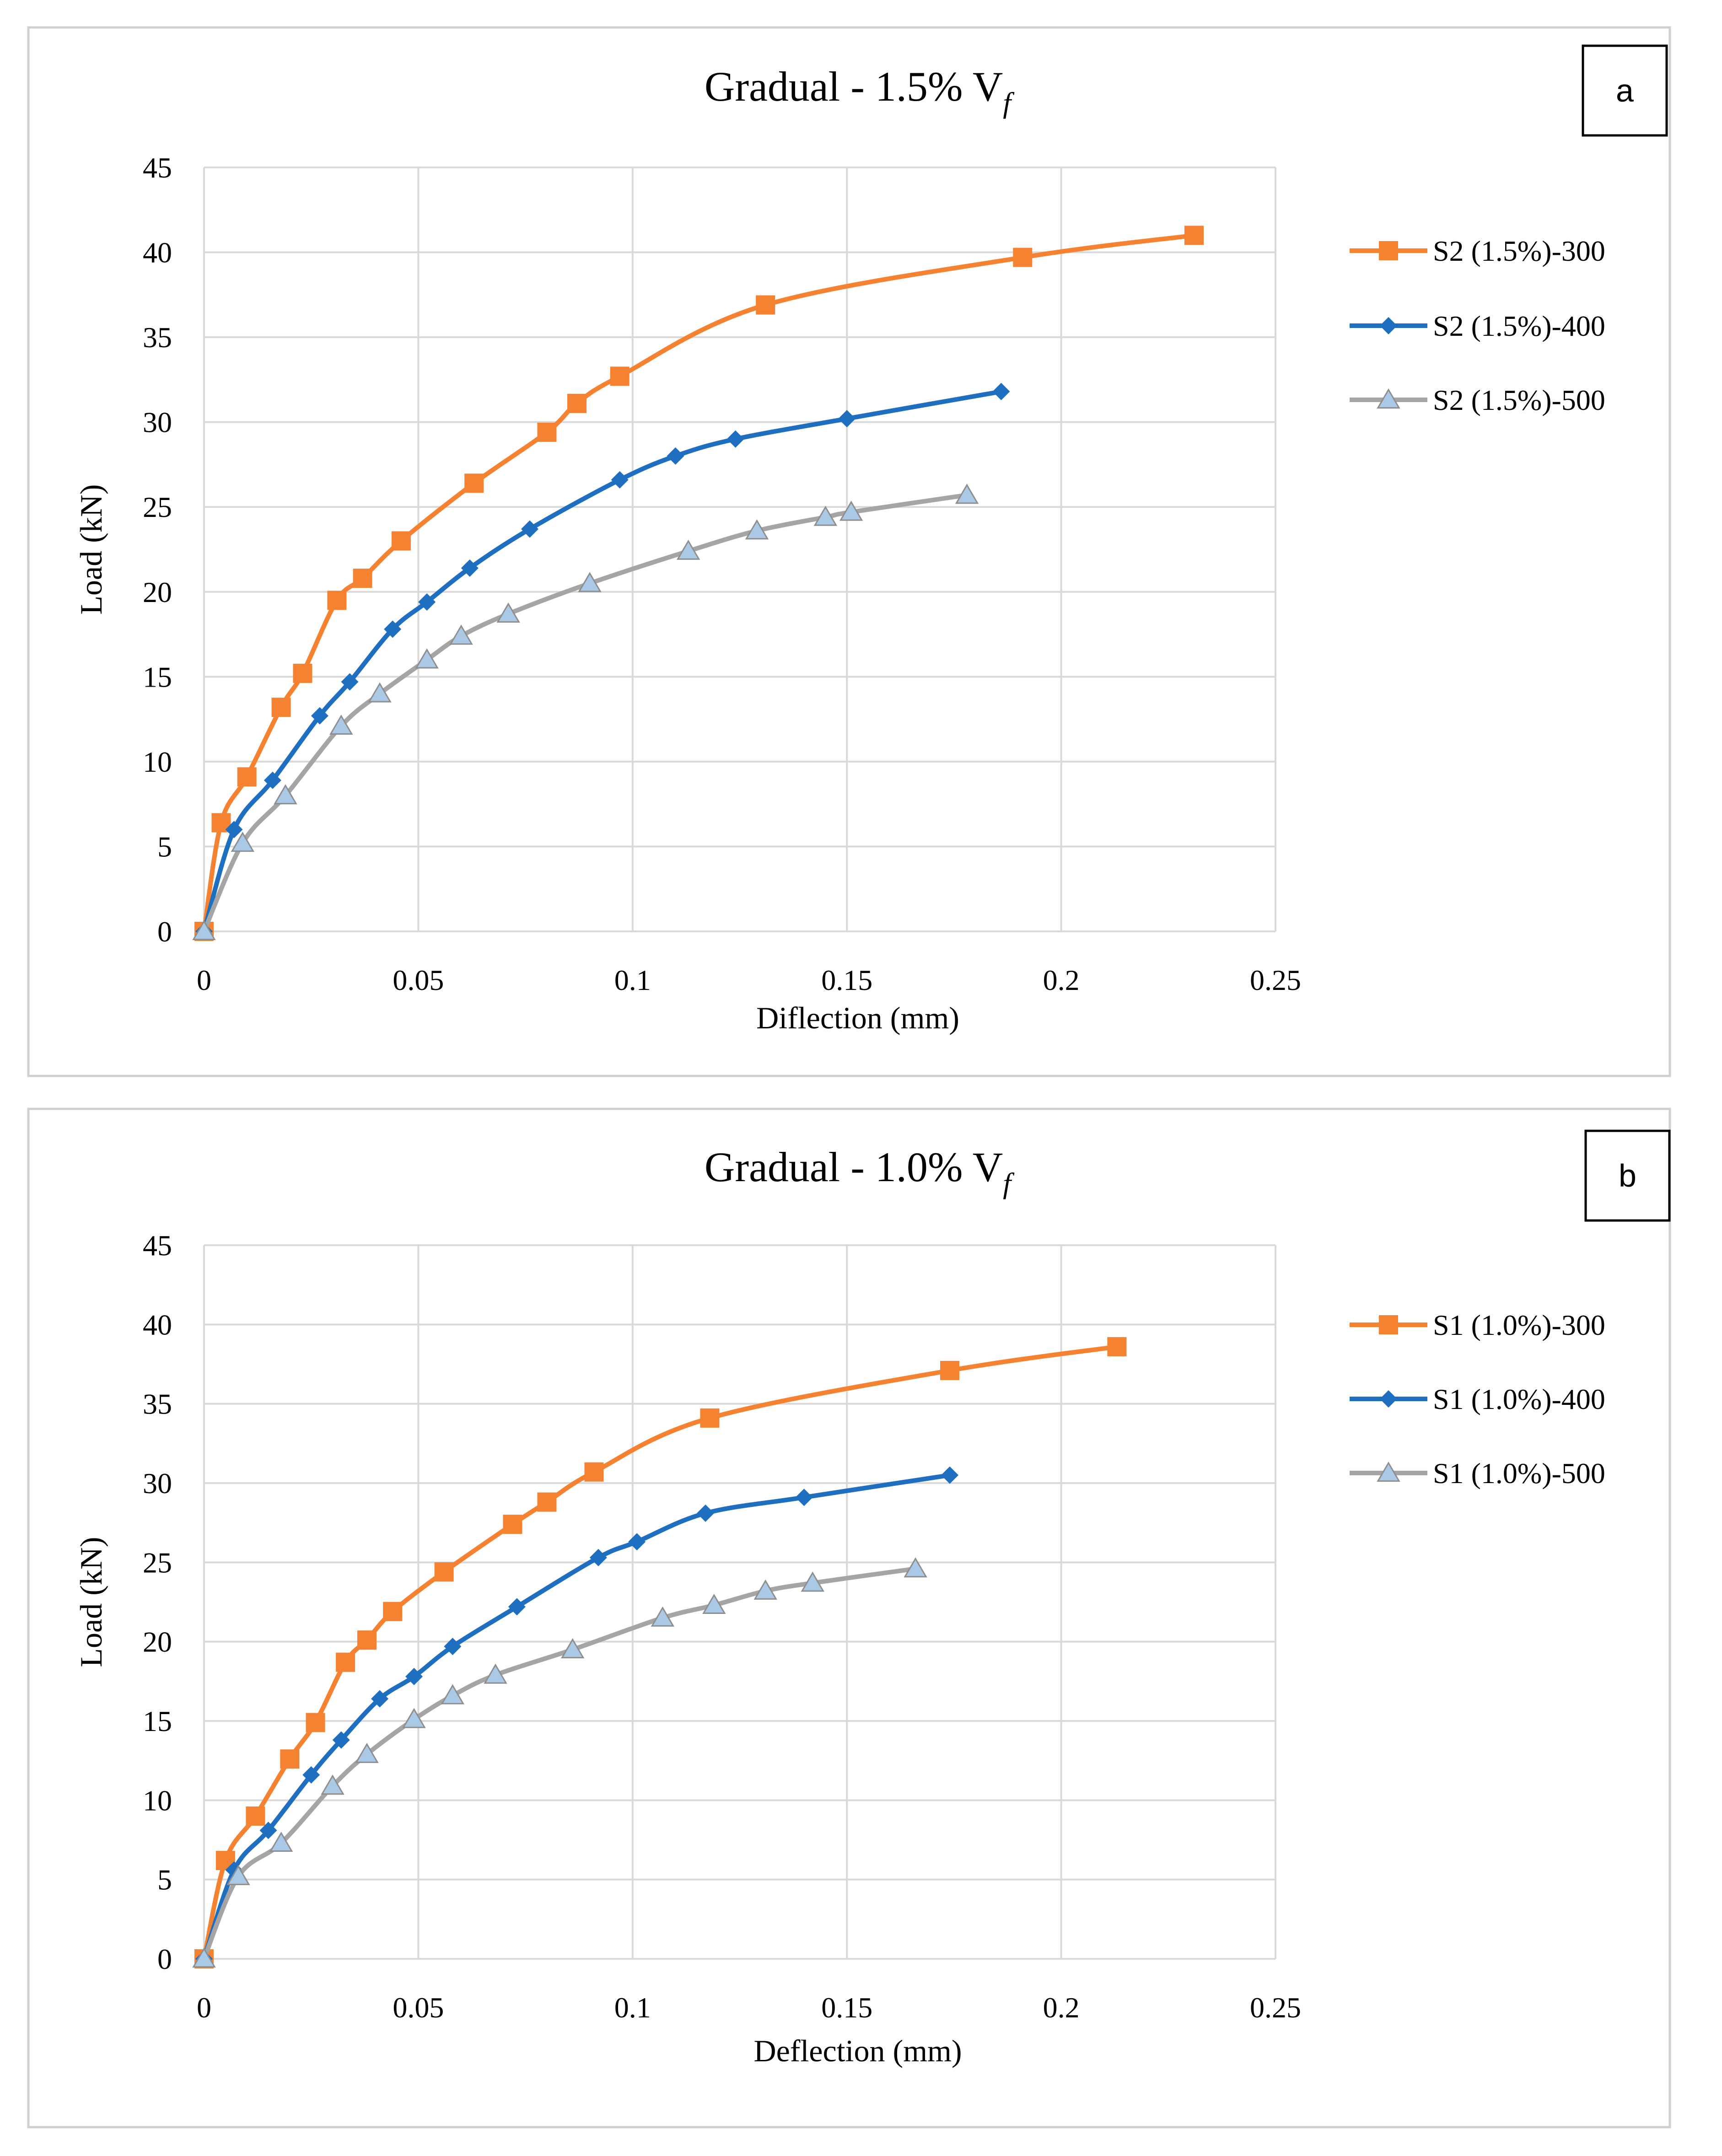  Describe the element at coordinates (204, 2007) in the screenshot. I see `x-tick-label: 0` at that location.